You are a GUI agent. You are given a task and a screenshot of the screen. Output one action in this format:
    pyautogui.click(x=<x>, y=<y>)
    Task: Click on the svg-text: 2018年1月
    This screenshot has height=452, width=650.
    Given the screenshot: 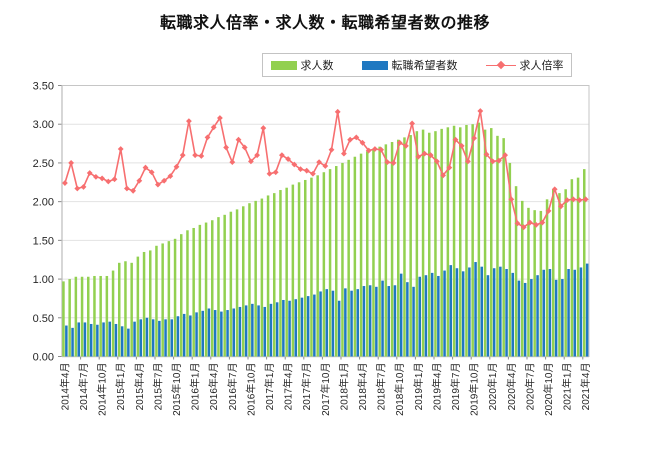 What is the action you would take?
    pyautogui.click(x=343, y=387)
    